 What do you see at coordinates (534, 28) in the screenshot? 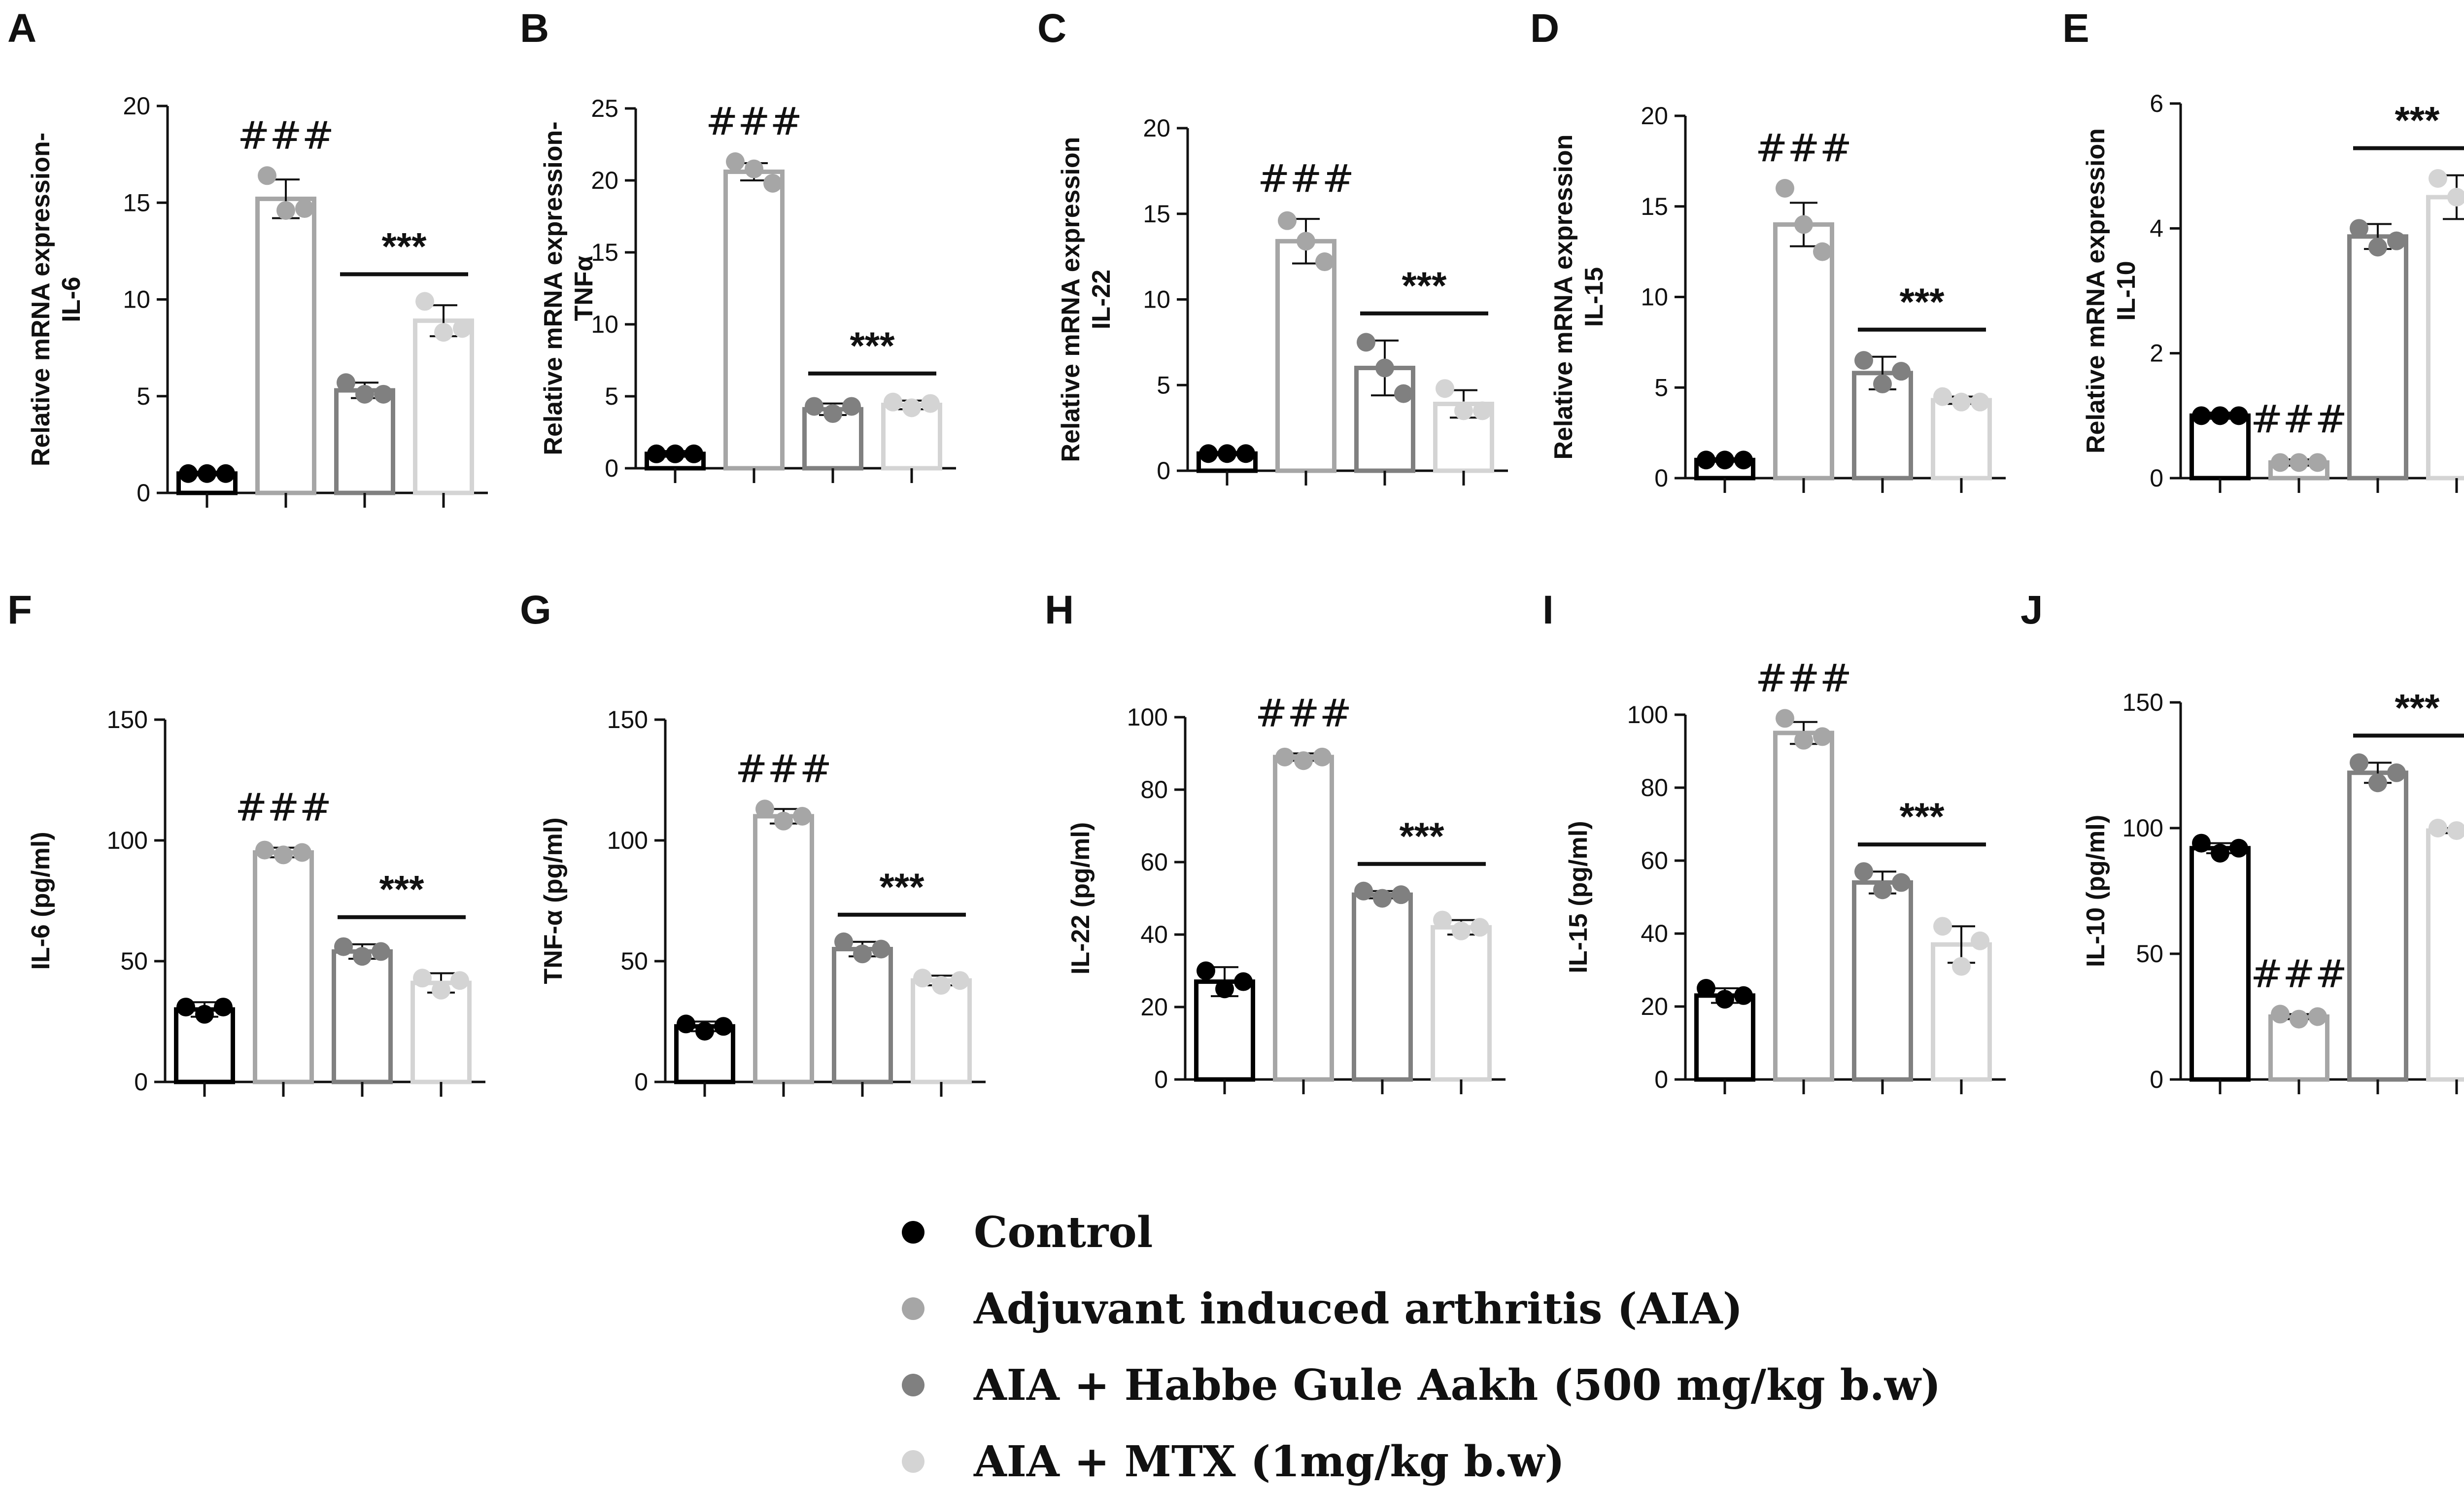
I see `panel-letter-b: B` at bounding box center [534, 28].